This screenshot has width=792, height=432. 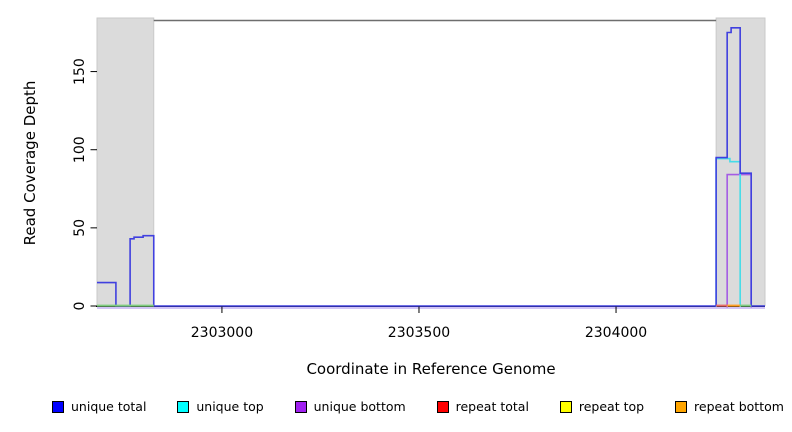 What do you see at coordinates (80, 228) in the screenshot?
I see `y-tick-label: 50` at bounding box center [80, 228].